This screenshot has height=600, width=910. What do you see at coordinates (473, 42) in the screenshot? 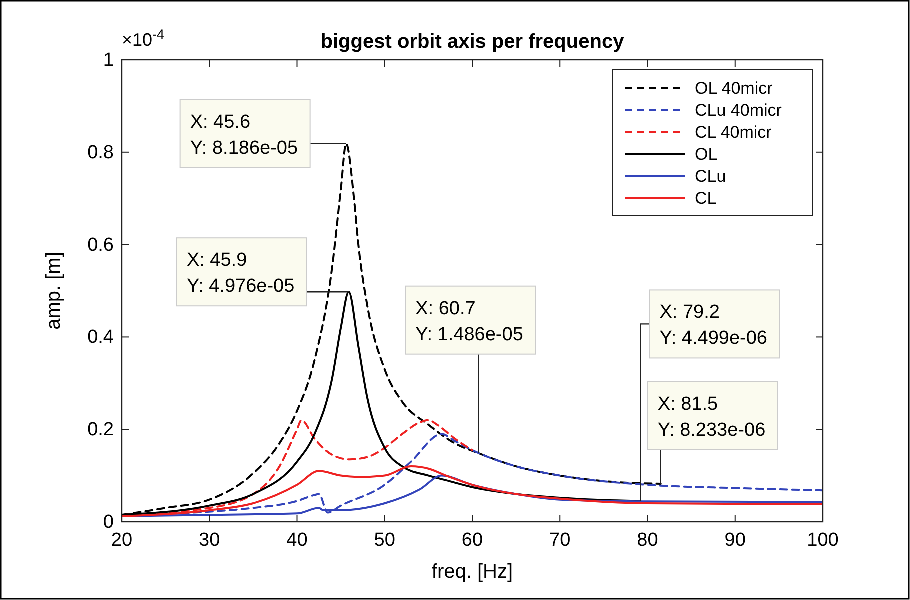
I see `chart-title: biggest orbit axis per frequency` at bounding box center [473, 42].